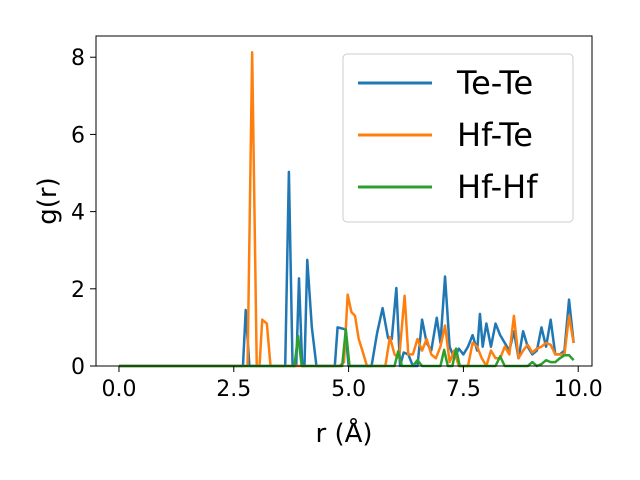 This screenshot has height=480, width=640. I want to click on x-axis-label: r (Å), so click(343, 433).